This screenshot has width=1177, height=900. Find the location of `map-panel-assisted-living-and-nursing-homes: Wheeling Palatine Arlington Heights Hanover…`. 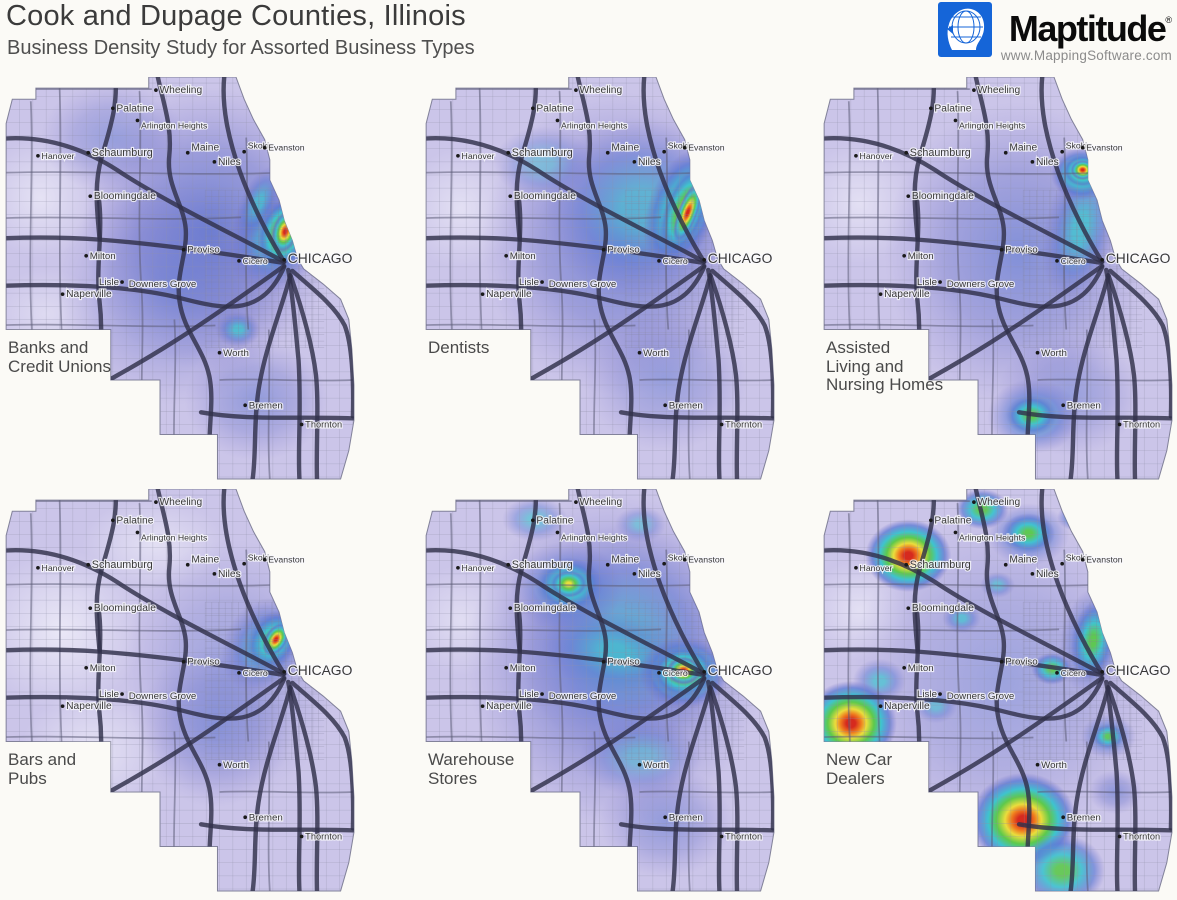

map-panel-assisted-living-and-nursing-homes: Wheeling Palatine Arlington Heights Hanover… is located at coordinates (996, 279).